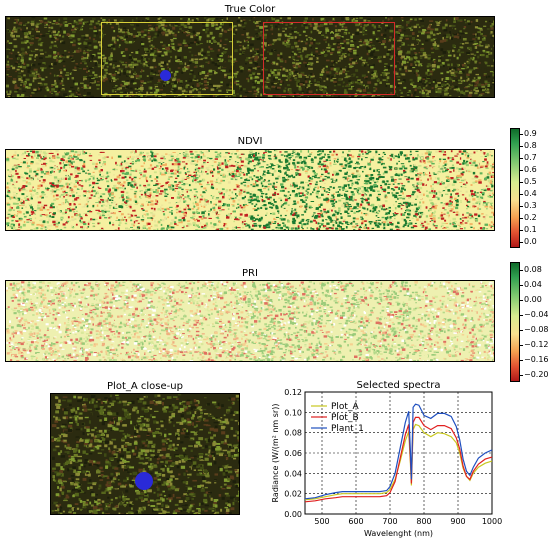 The height and width of the screenshot is (539, 550). I want to click on series-line-plot-b, so click(398, 459).